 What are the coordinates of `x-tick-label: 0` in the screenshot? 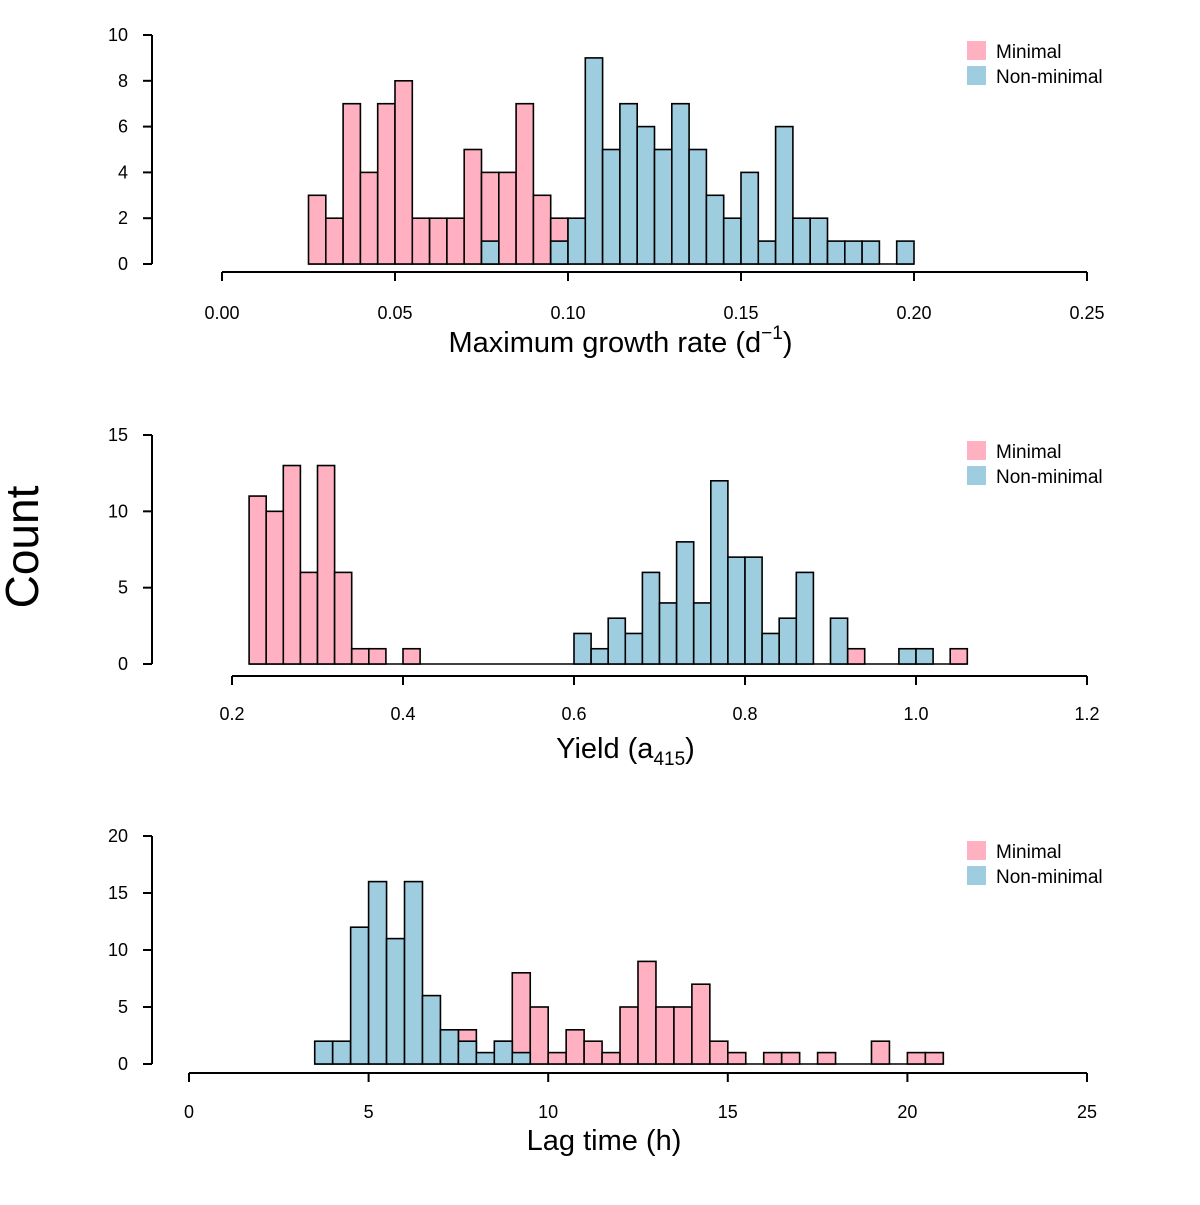 It's located at (189, 1112).